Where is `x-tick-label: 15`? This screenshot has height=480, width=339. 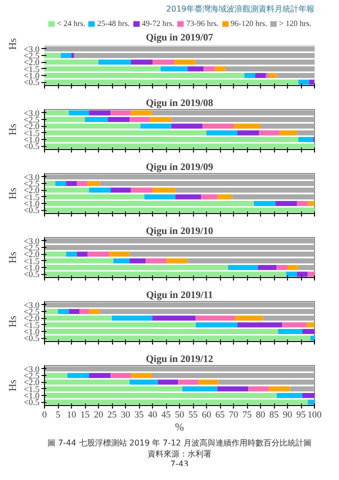
x-tick-label: 15 is located at coordinates (85, 415).